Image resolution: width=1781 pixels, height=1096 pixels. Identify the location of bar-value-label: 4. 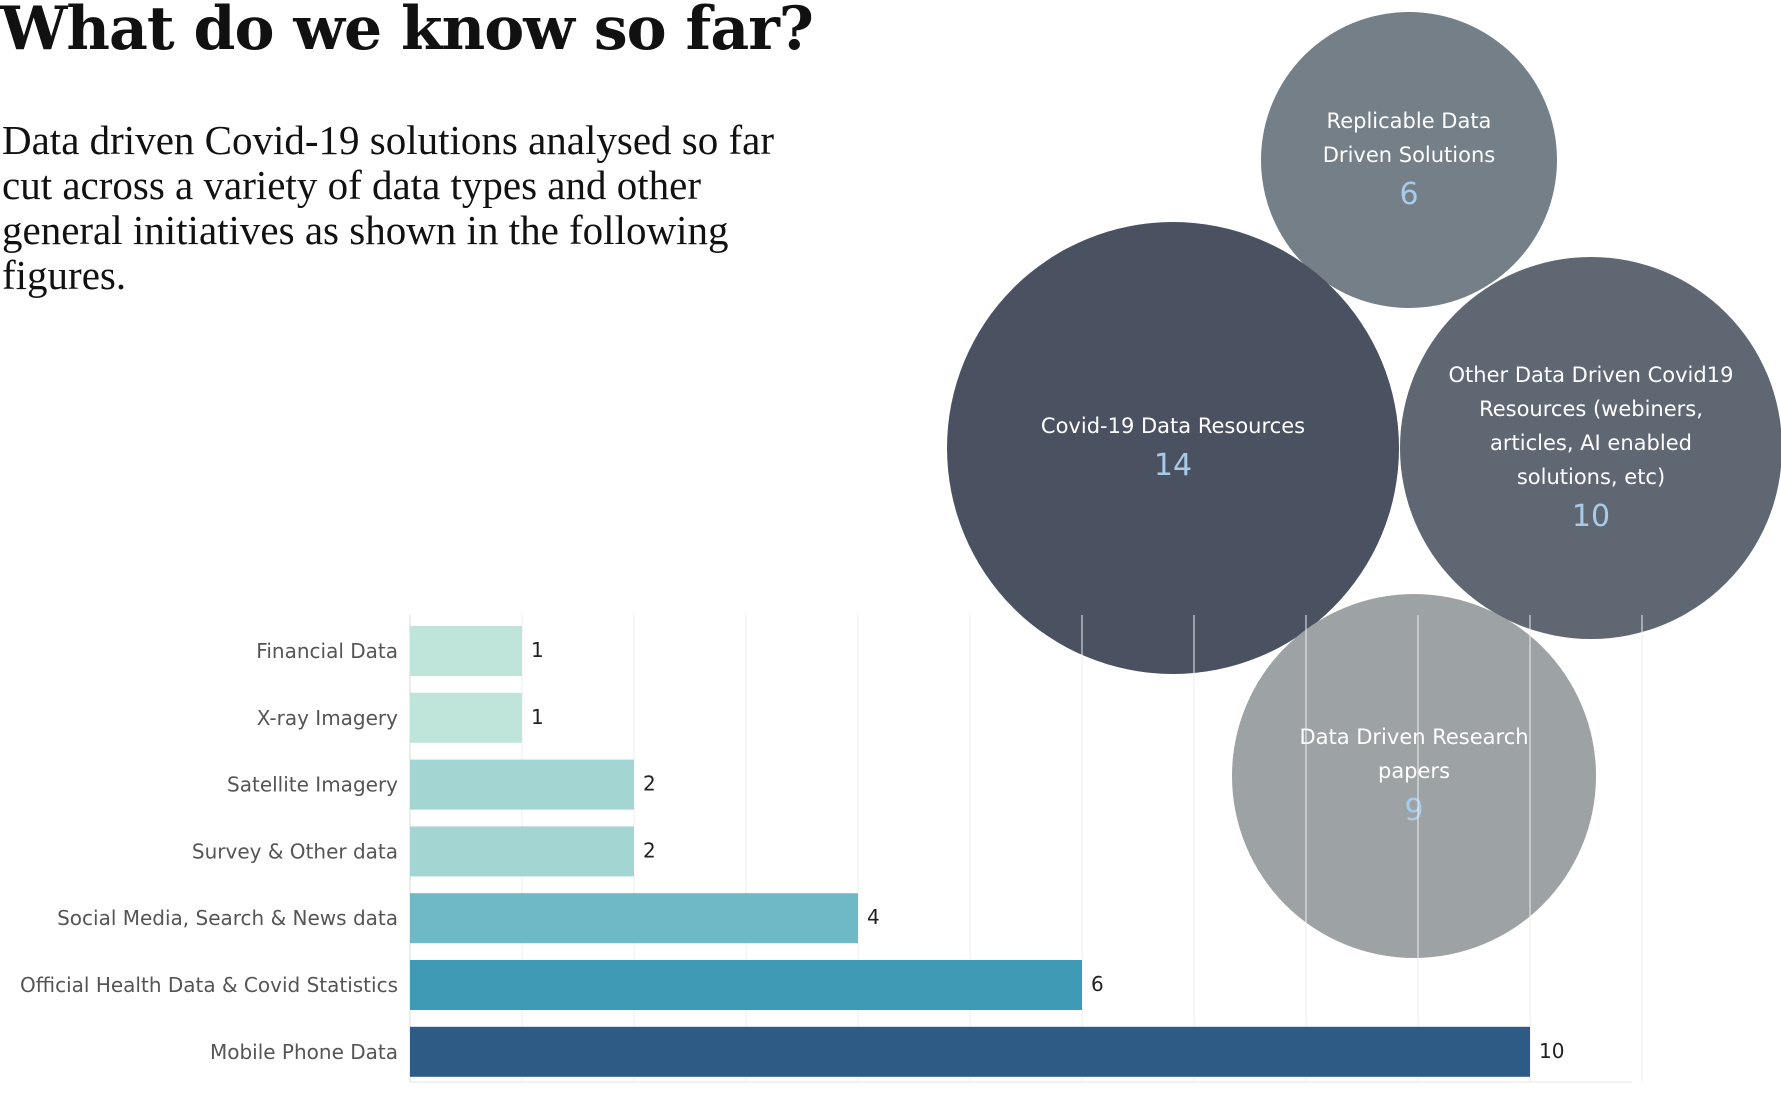
(873, 917).